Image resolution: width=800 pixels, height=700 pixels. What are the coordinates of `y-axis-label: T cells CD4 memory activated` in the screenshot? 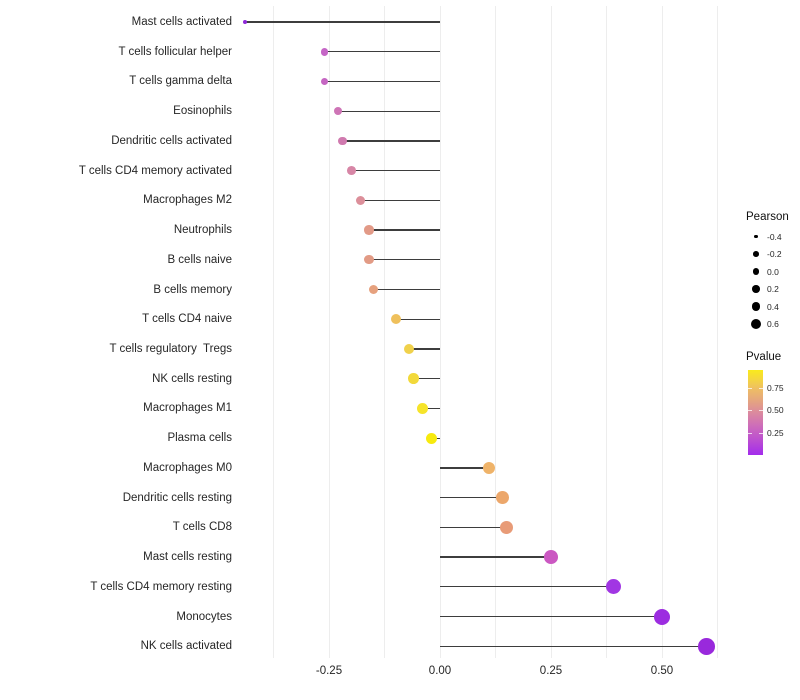 It's located at (155, 170).